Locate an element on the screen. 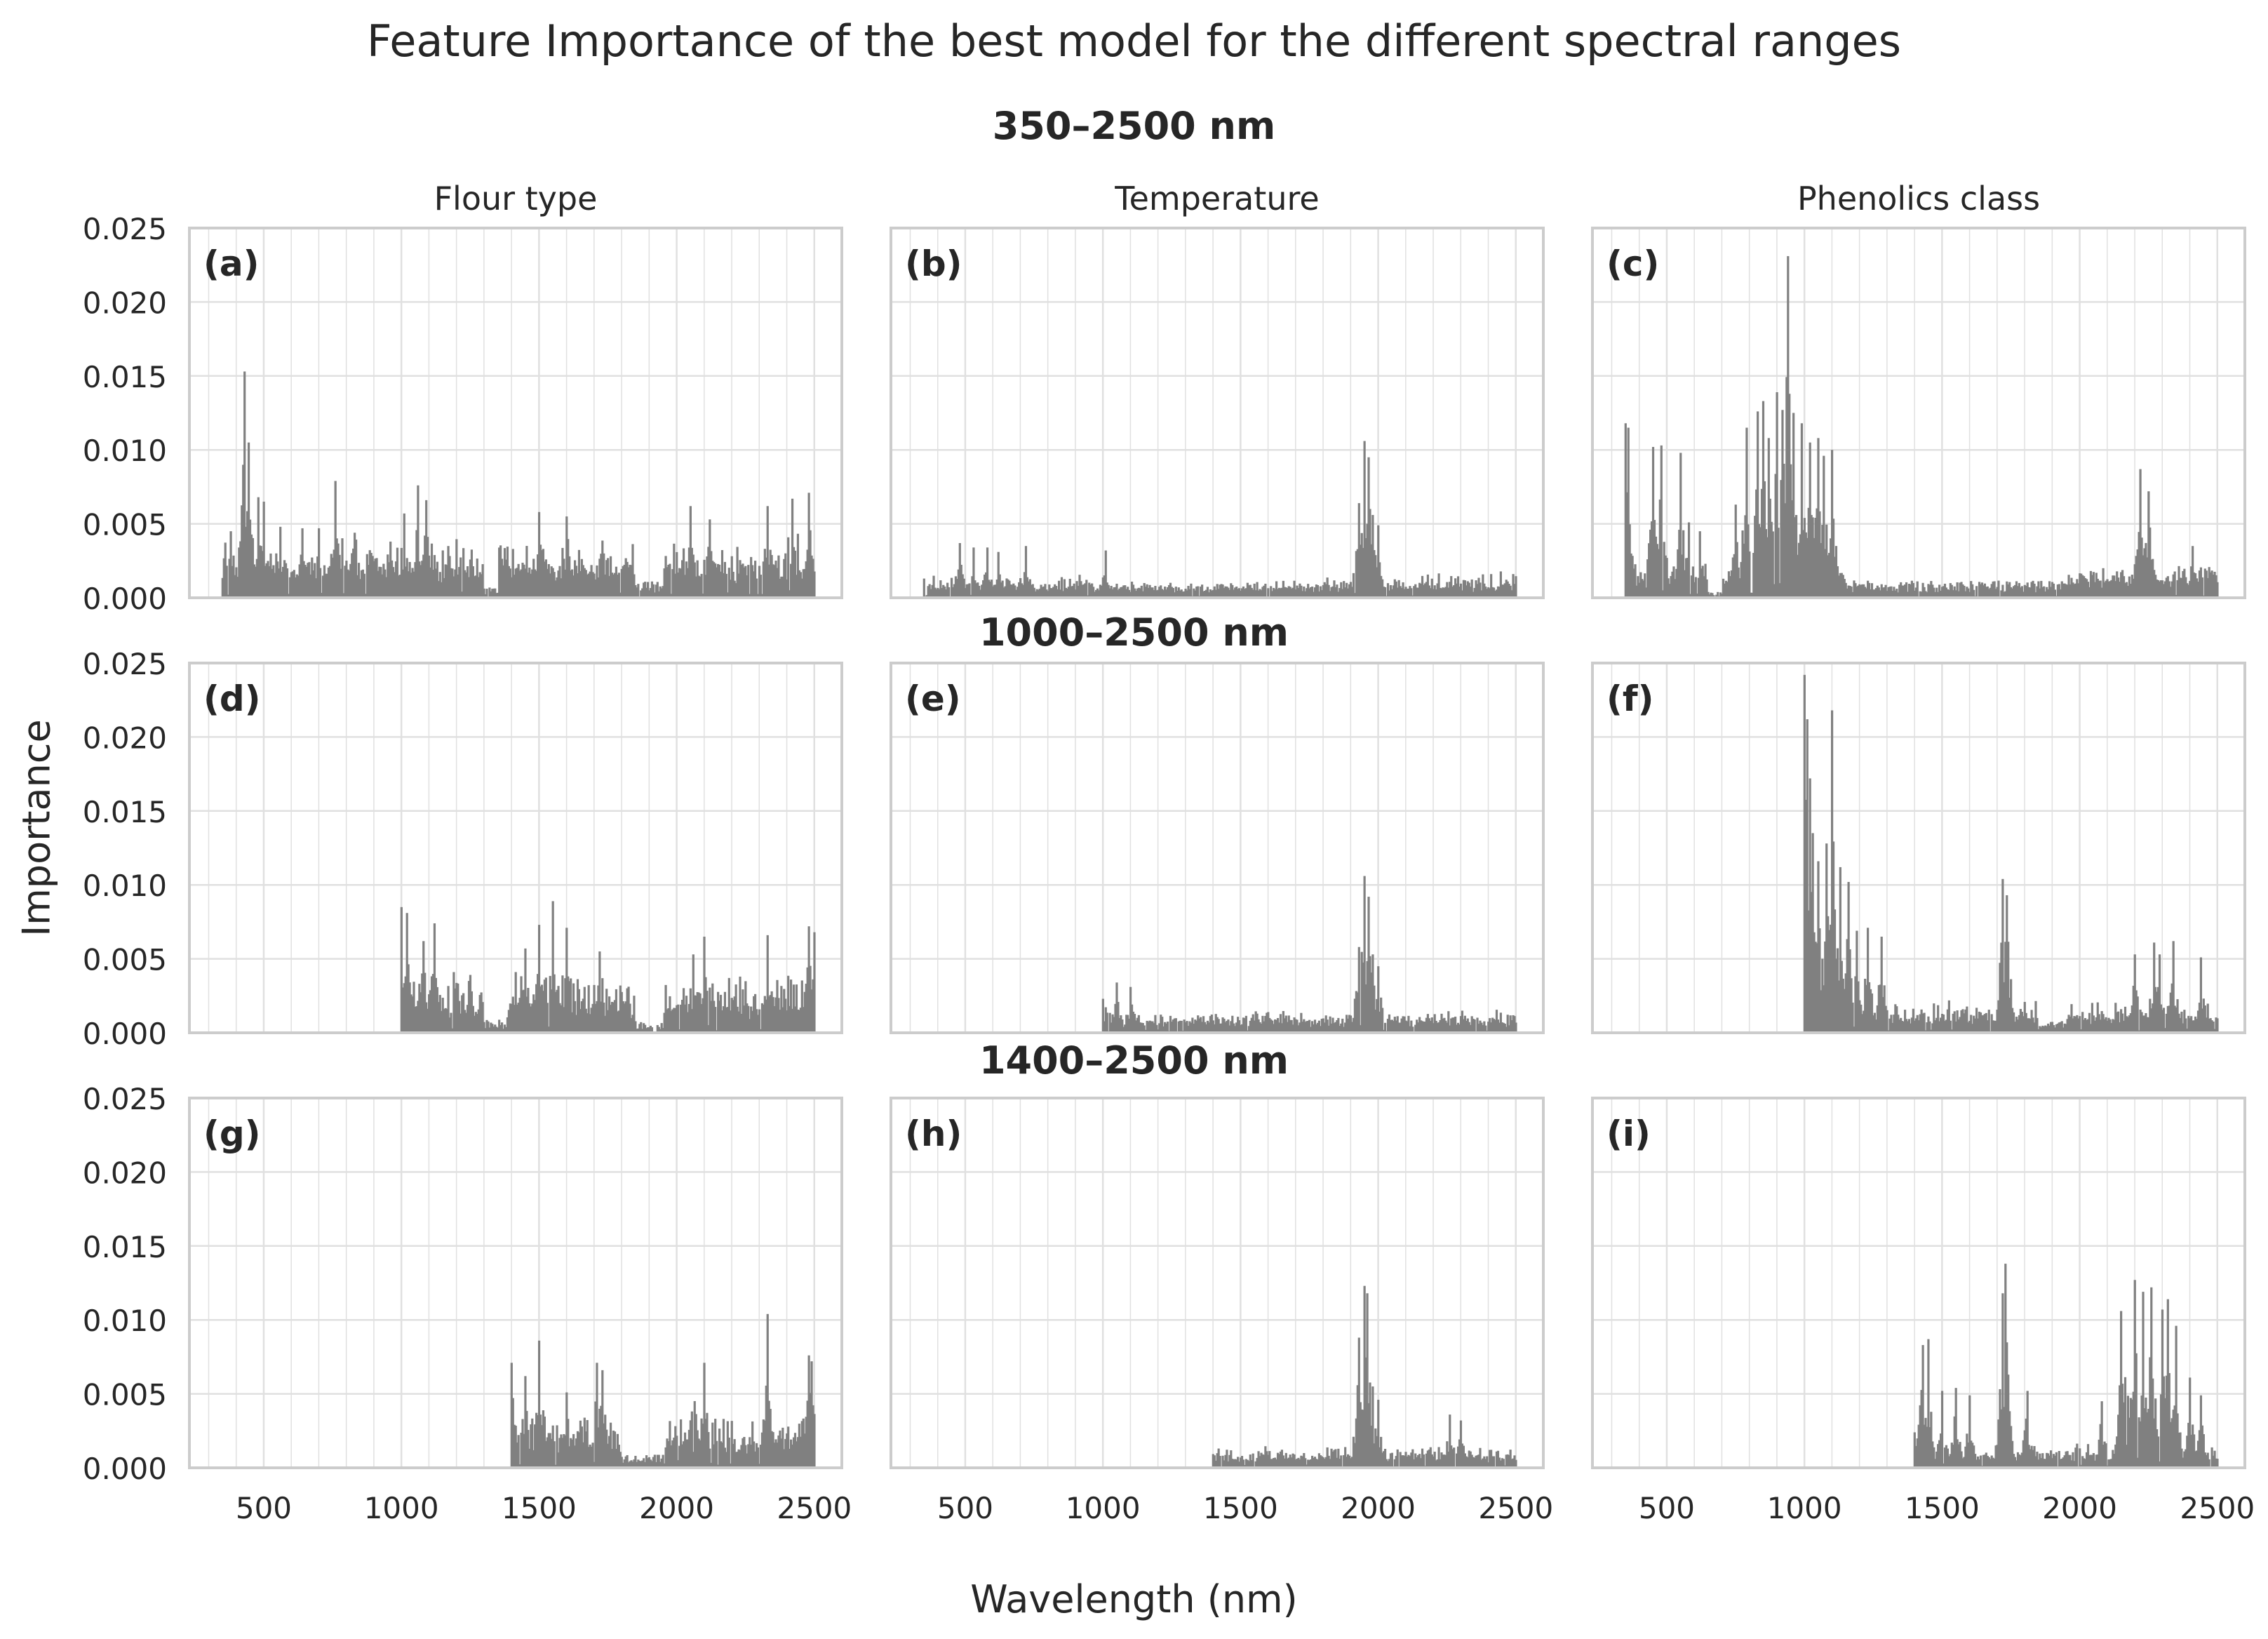  x-tick-label: 2500 is located at coordinates (814, 1508).